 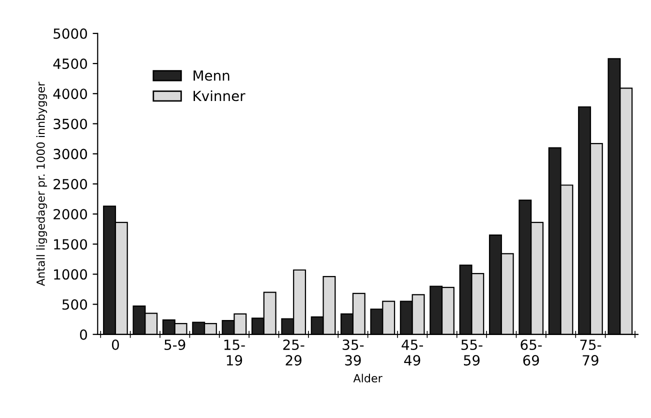 What do you see at coordinates (175, 345) in the screenshot?
I see `x-tick-label: 5-9` at bounding box center [175, 345].